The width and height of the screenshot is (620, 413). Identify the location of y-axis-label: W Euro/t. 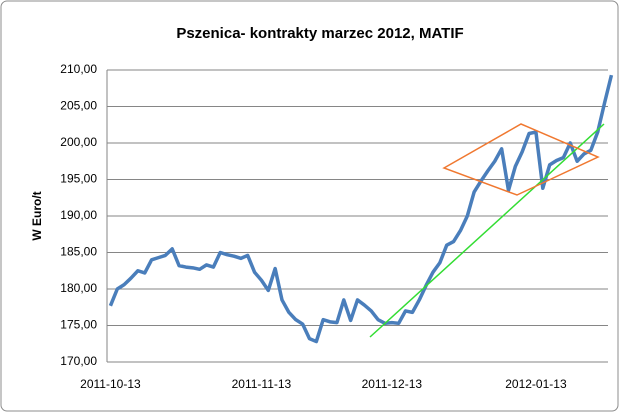
(37, 215).